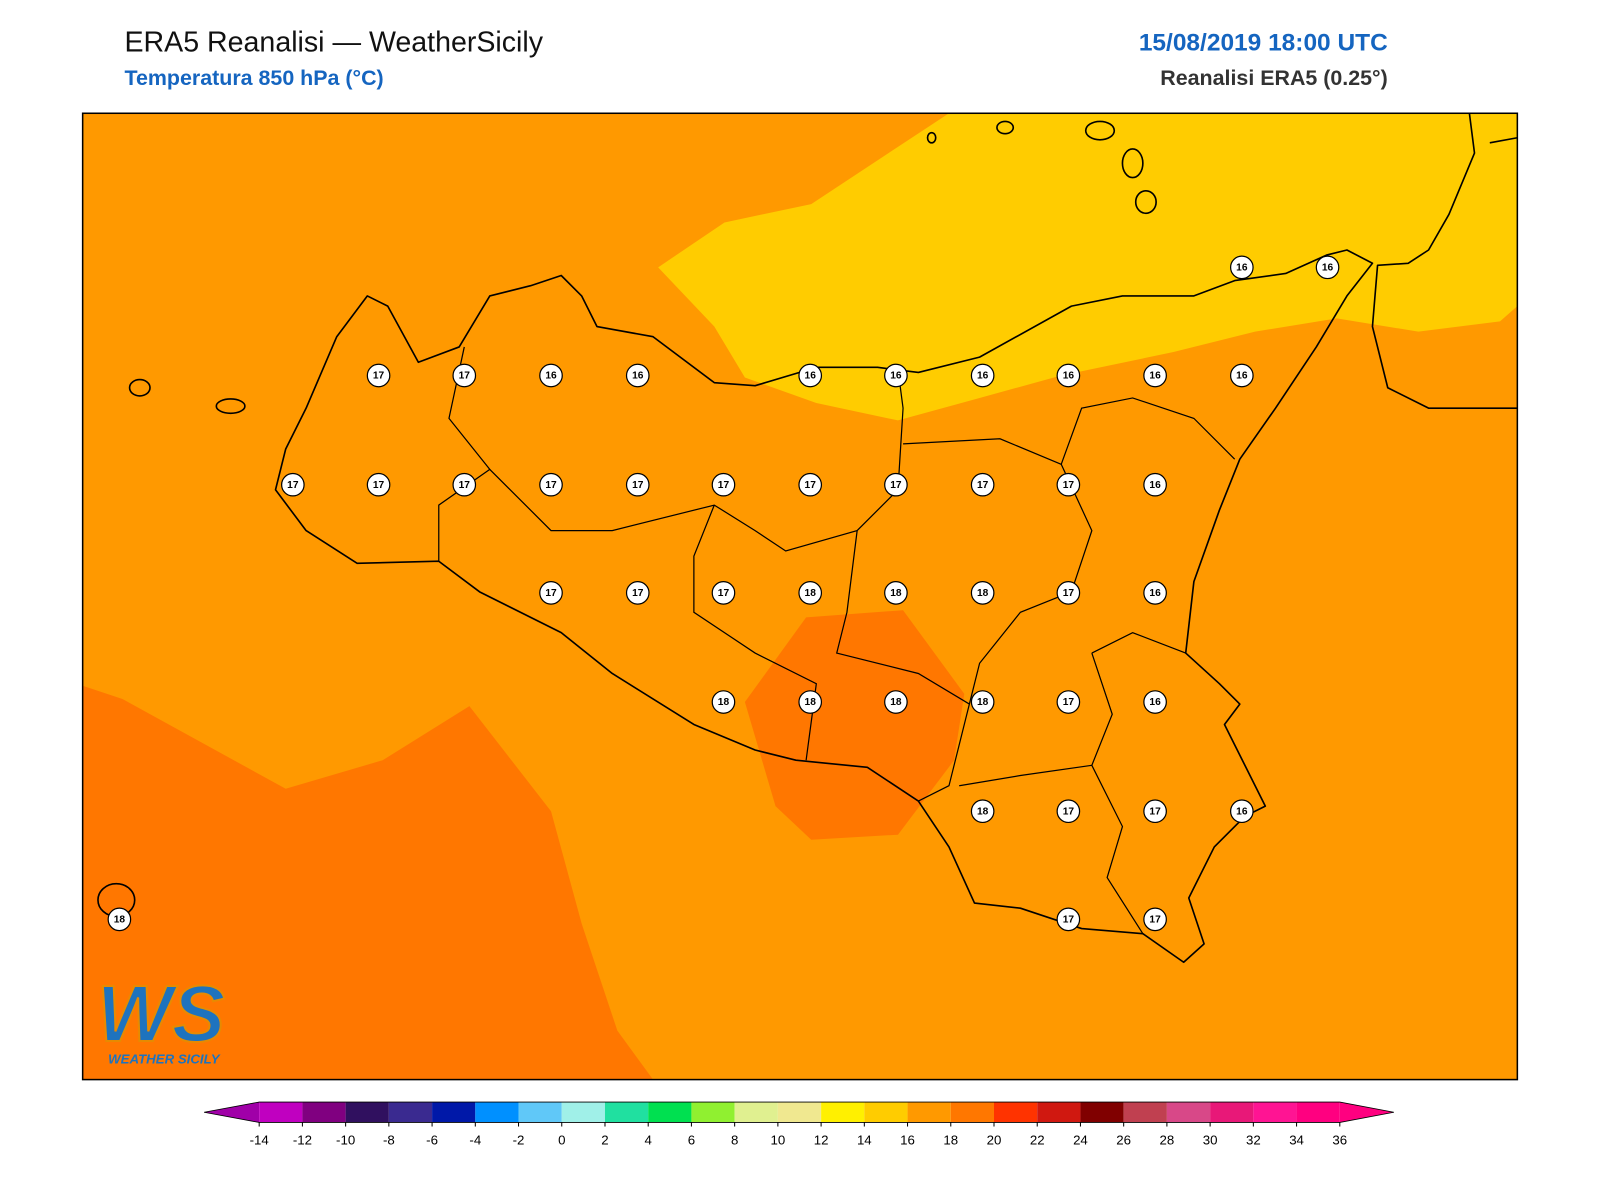 The width and height of the screenshot is (1600, 1200). I want to click on colorbar-tick-label: 14, so click(864, 1139).